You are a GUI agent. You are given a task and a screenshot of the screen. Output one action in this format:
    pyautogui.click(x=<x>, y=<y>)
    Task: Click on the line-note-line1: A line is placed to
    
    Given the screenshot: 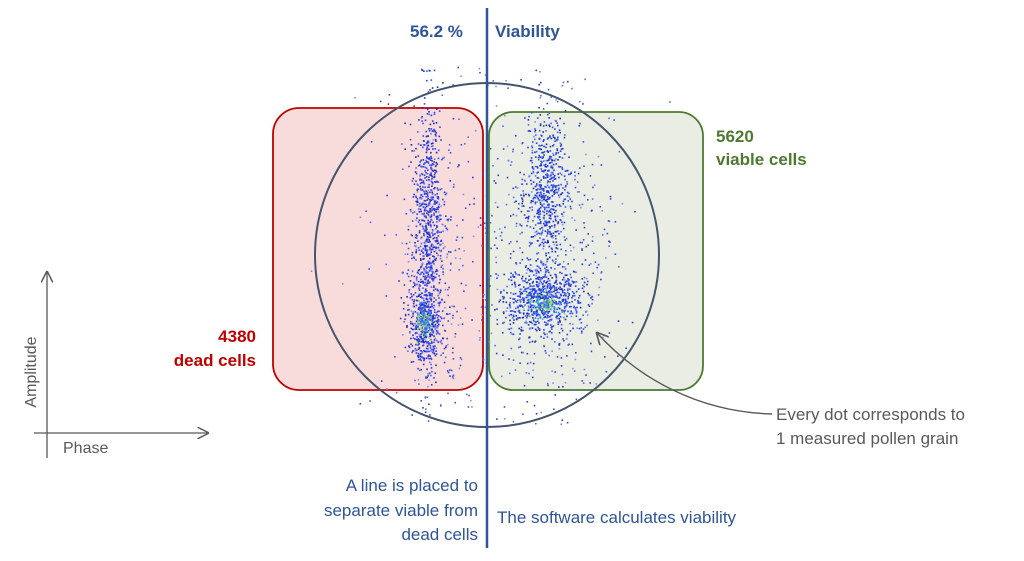 What is the action you would take?
    pyautogui.click(x=411, y=485)
    